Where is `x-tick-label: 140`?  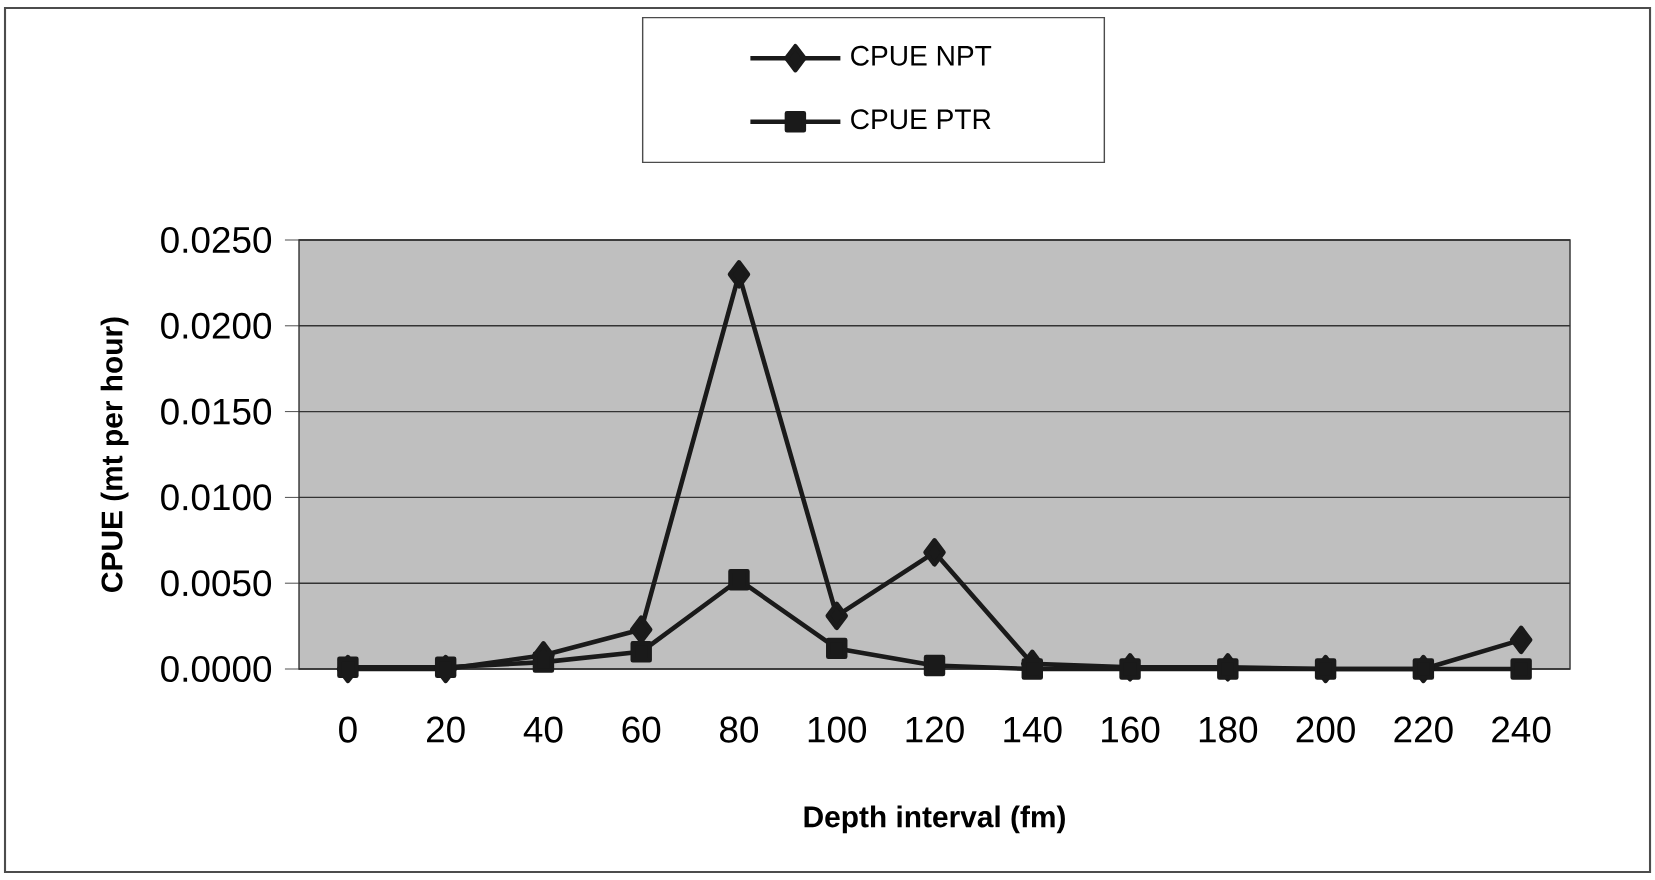
x-tick-label: 140 is located at coordinates (1033, 729).